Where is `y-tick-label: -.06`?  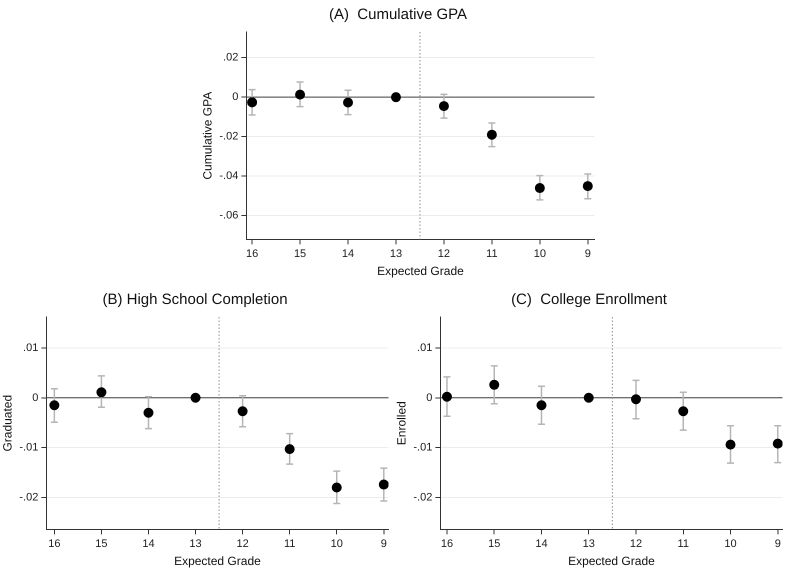 y-tick-label: -.06 is located at coordinates (228, 216).